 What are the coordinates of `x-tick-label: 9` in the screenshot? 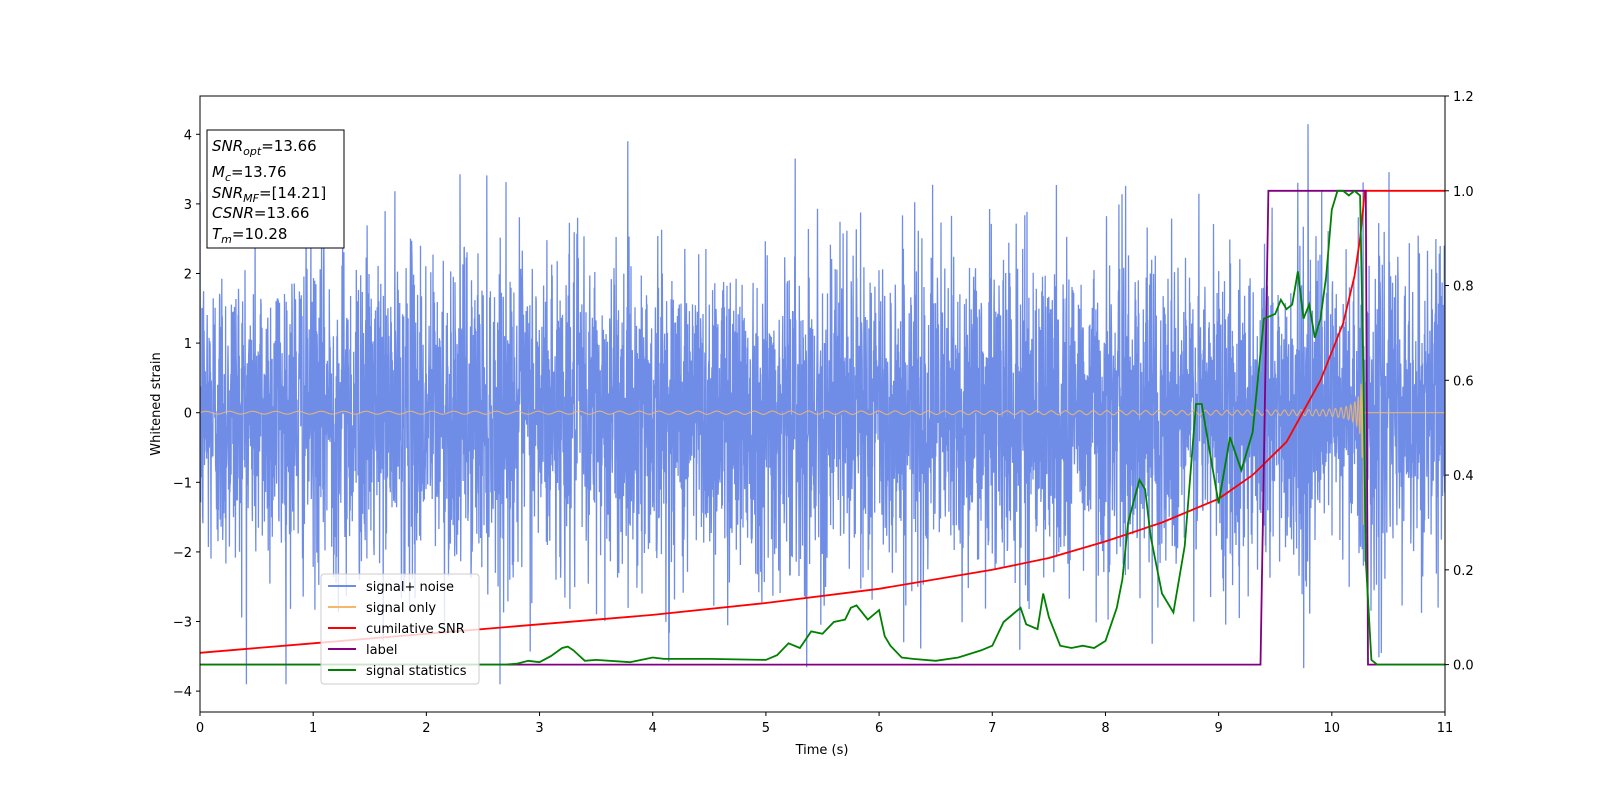 It's located at (1218, 728).